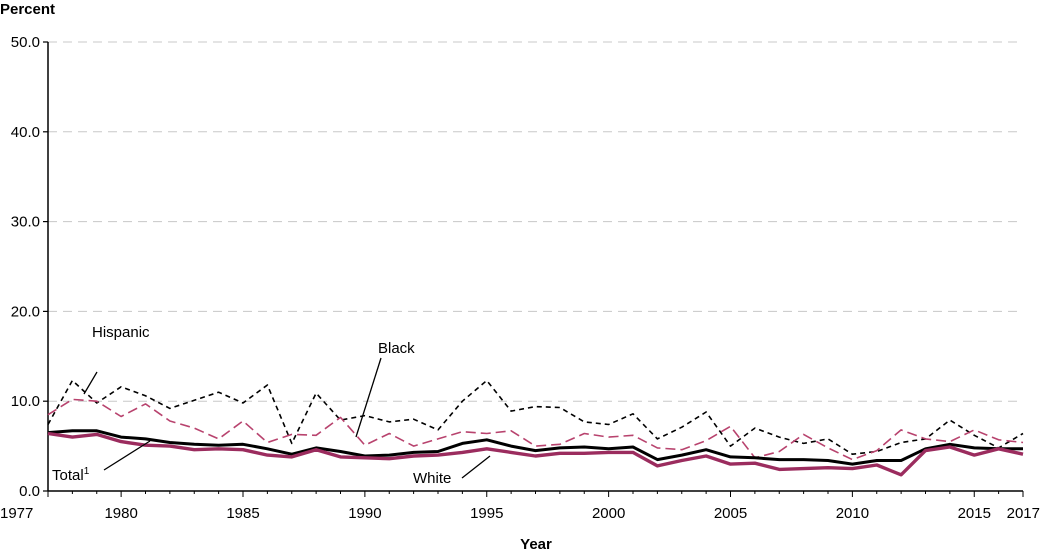  What do you see at coordinates (127, 455) in the screenshot?
I see `leader-line-total` at bounding box center [127, 455].